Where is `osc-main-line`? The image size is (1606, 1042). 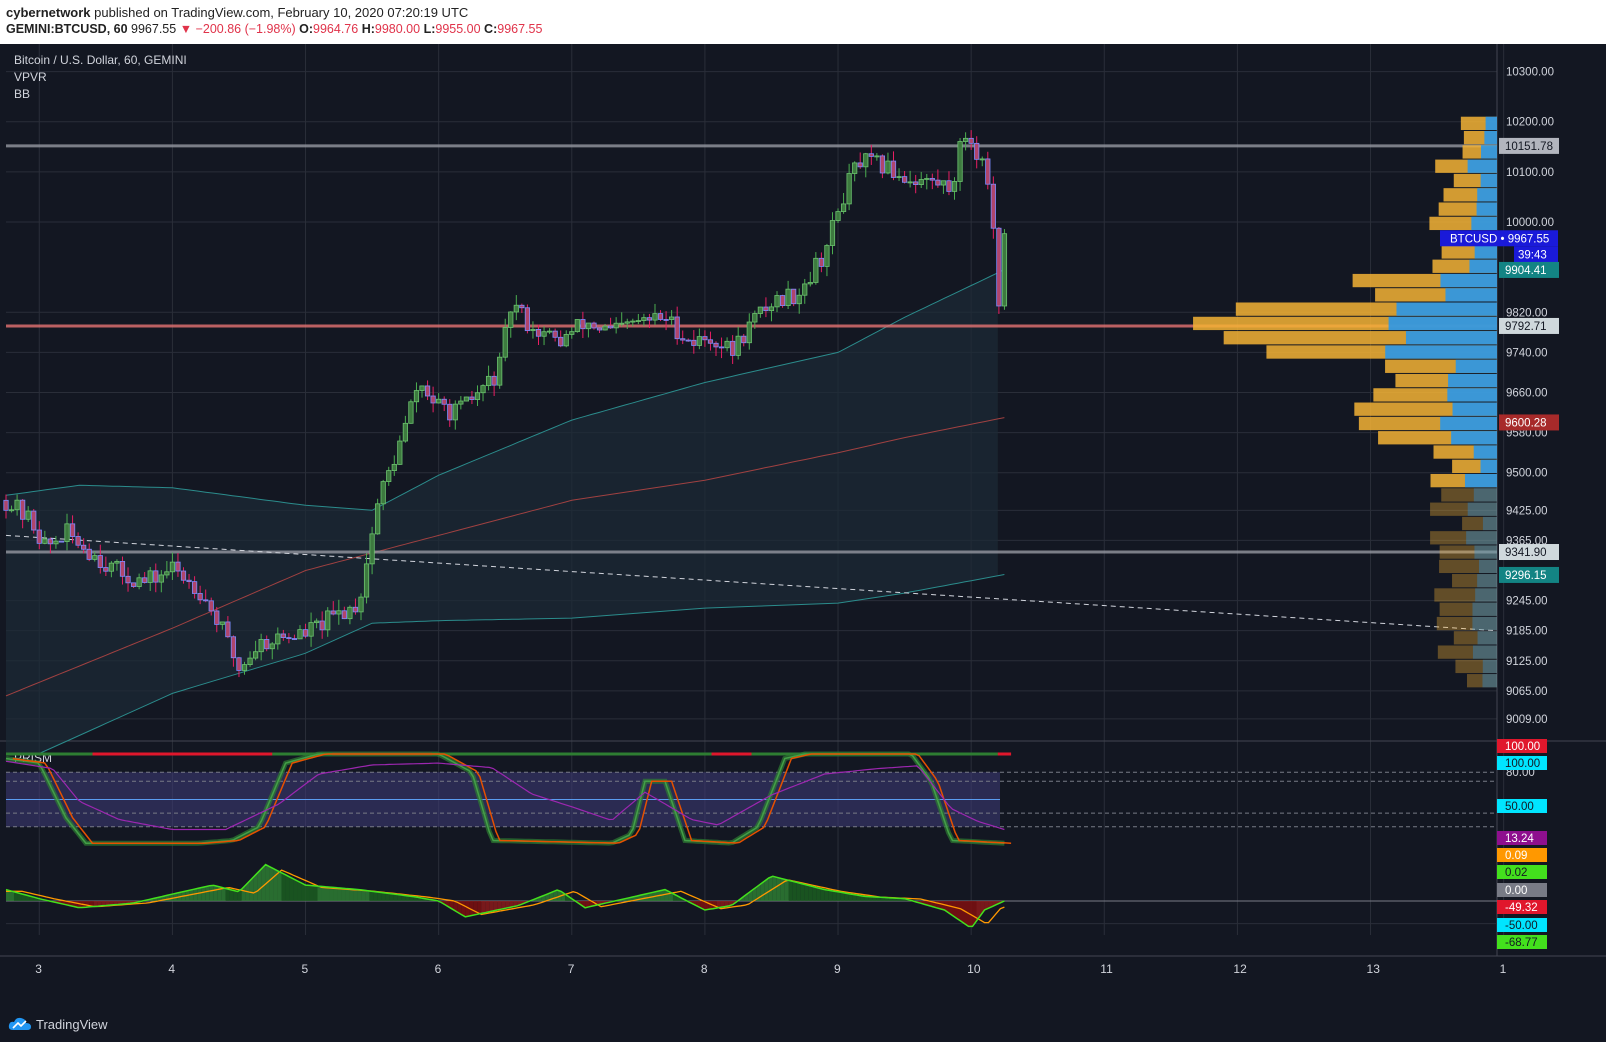 osc-main-line is located at coordinates (505, 895).